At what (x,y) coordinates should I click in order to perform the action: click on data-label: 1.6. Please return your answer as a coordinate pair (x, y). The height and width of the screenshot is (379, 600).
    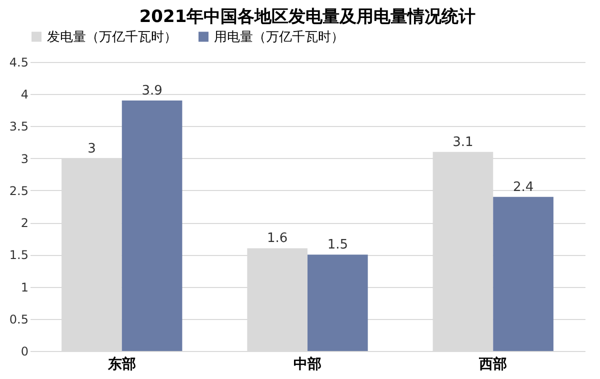
    Looking at the image, I should click on (277, 238).